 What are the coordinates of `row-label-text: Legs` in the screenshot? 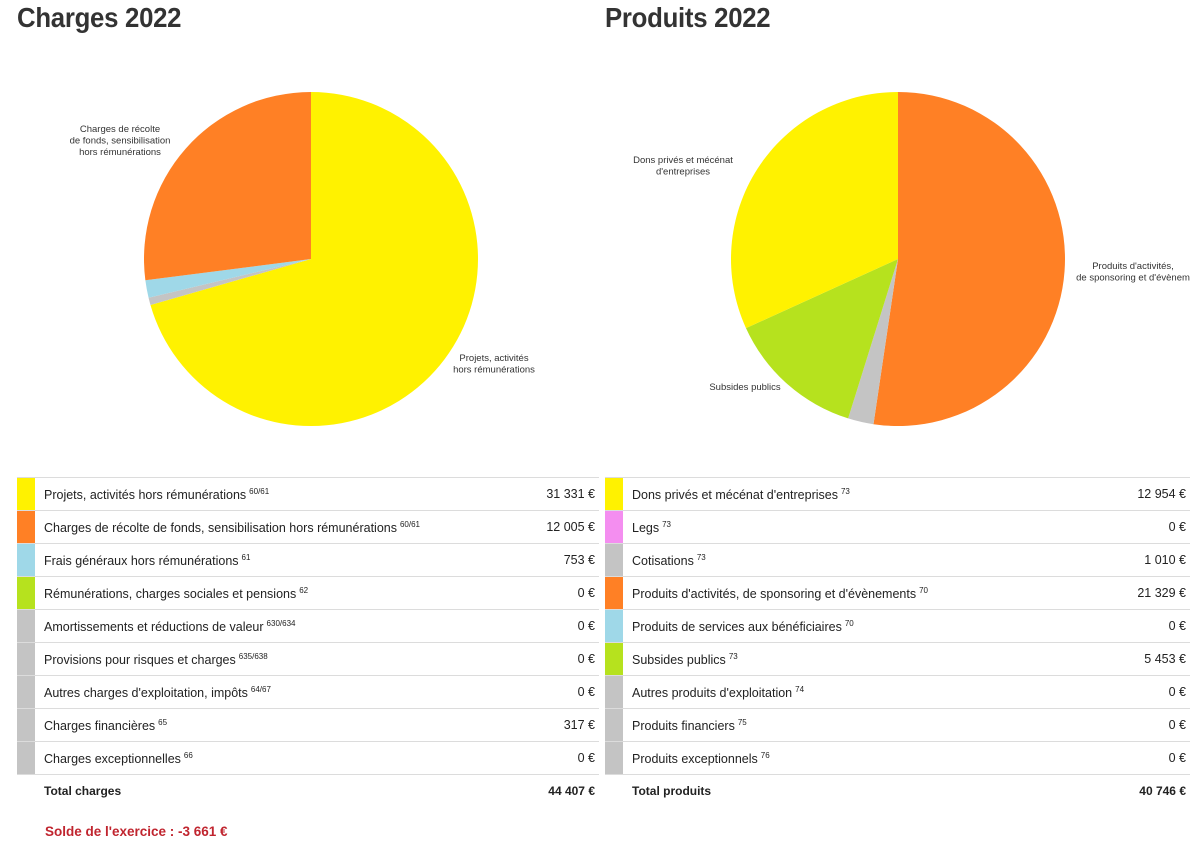 It's located at (646, 527).